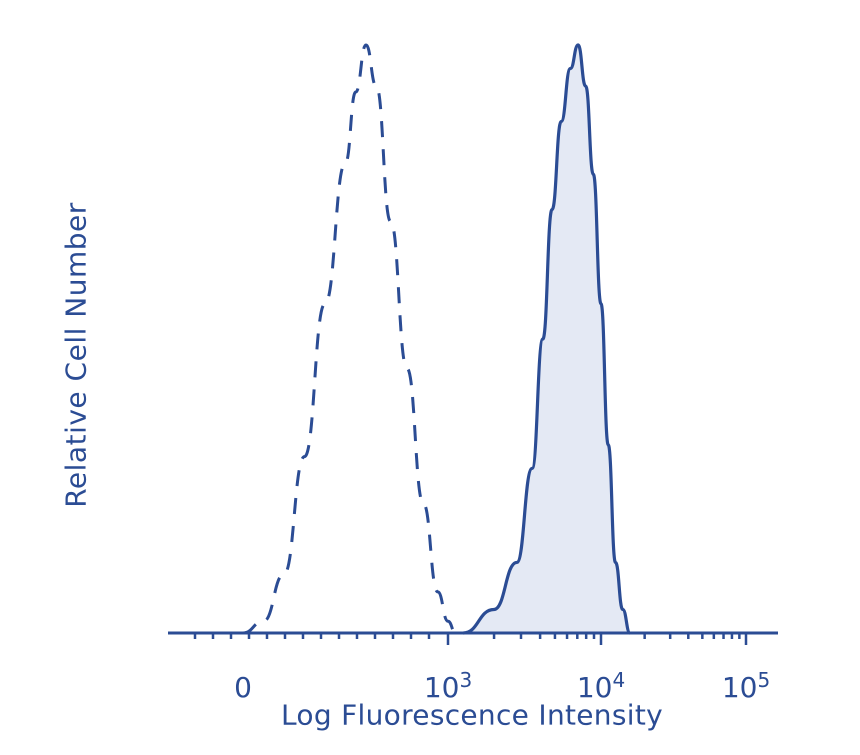 The width and height of the screenshot is (860, 755). I want to click on x-tick-label-1: 103, so click(448, 686).